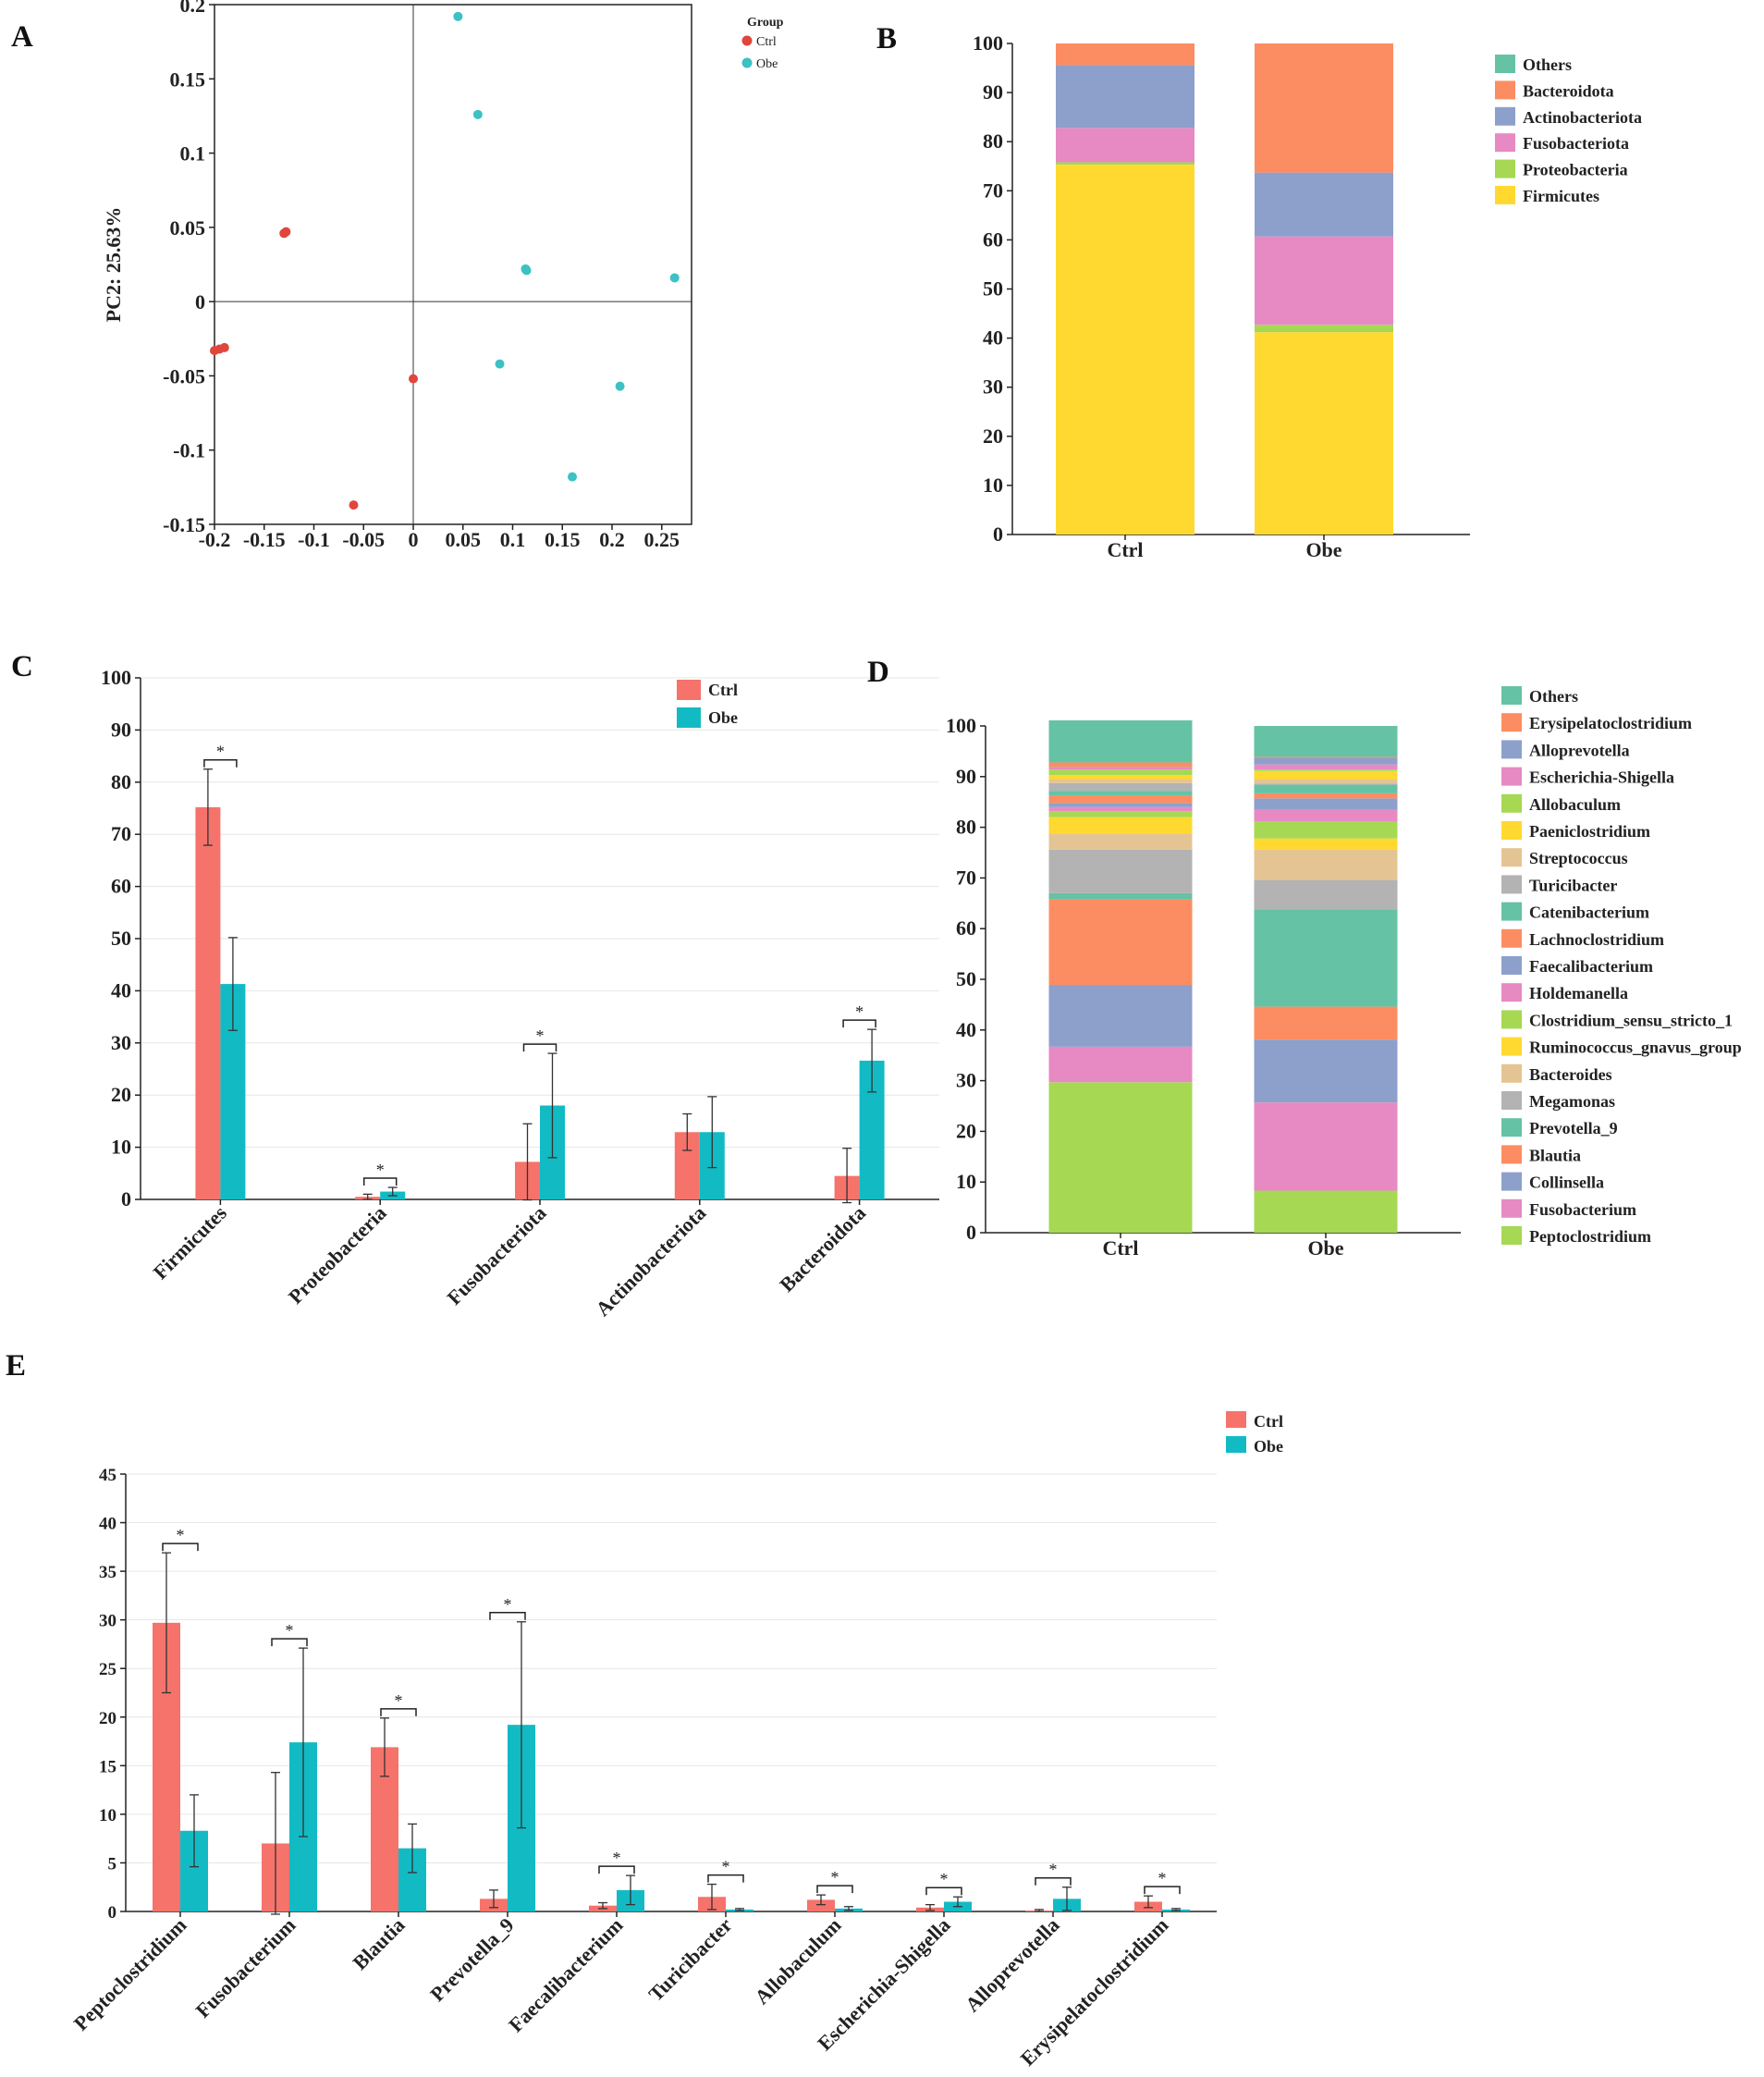  I want to click on legend-label-bacteroidota: Bacteroidota, so click(1569, 90).